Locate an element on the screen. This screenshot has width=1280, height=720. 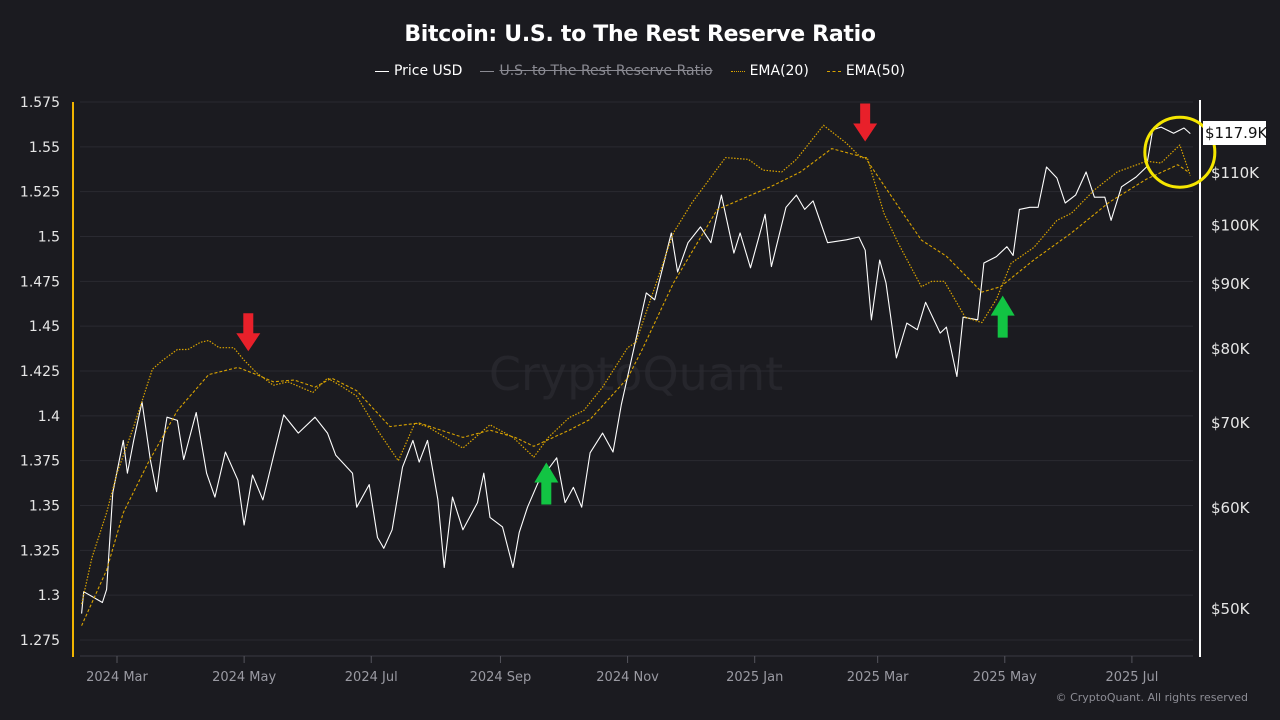
legend-label: EMA(50) is located at coordinates (875, 71).